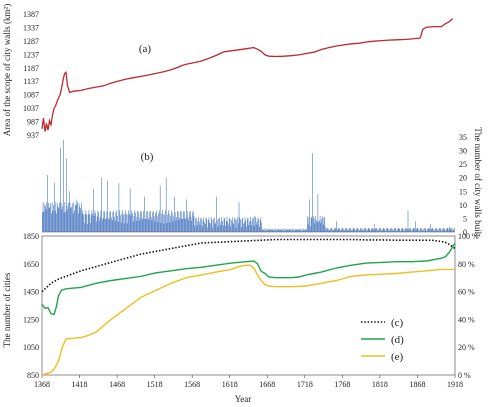 The width and height of the screenshot is (500, 407). What do you see at coordinates (31, 68) in the screenshot?
I see `panel-a-y-tick: 1187` at bounding box center [31, 68].